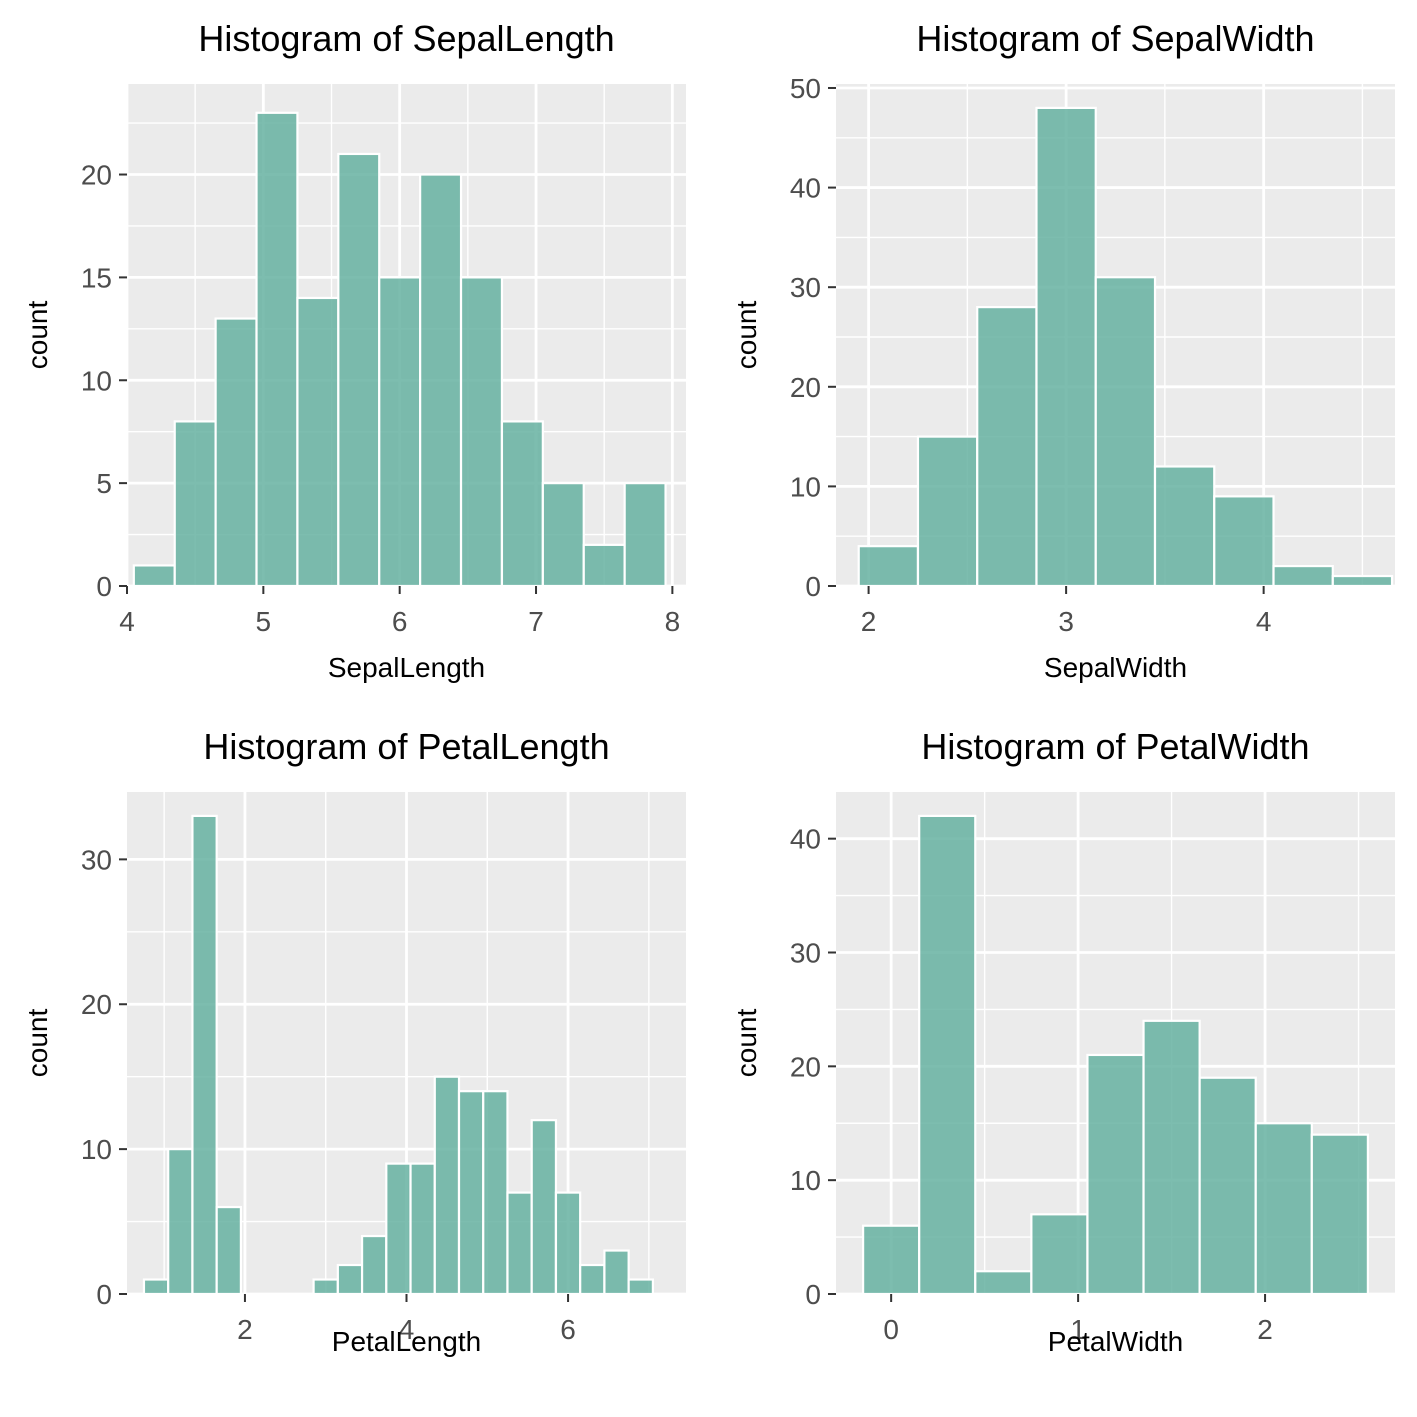 The height and width of the screenshot is (1417, 1417). I want to click on x-axis-label: PetalWidth, so click(1115, 1341).